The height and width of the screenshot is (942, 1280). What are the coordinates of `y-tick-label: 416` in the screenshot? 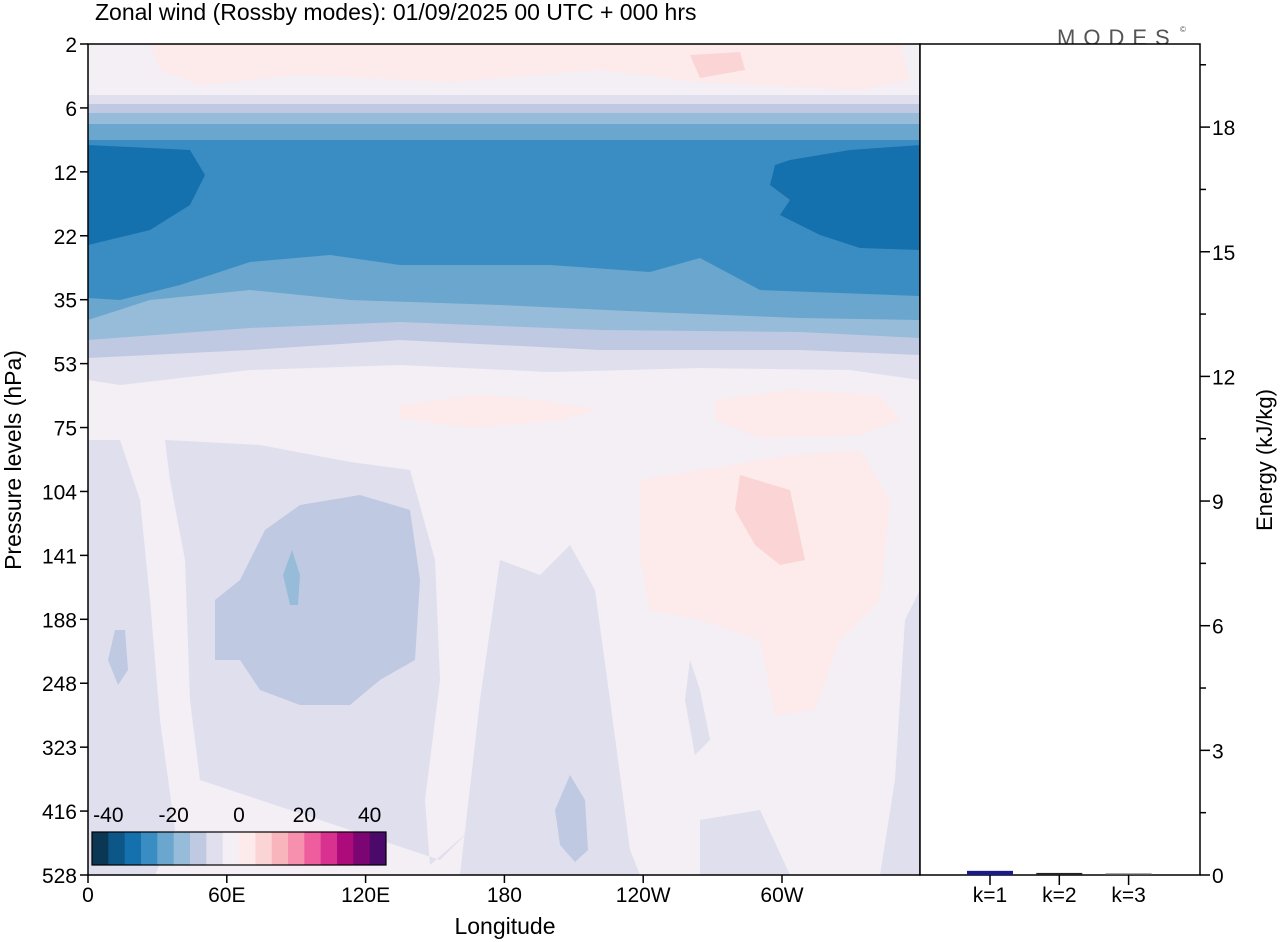 It's located at (59, 812).